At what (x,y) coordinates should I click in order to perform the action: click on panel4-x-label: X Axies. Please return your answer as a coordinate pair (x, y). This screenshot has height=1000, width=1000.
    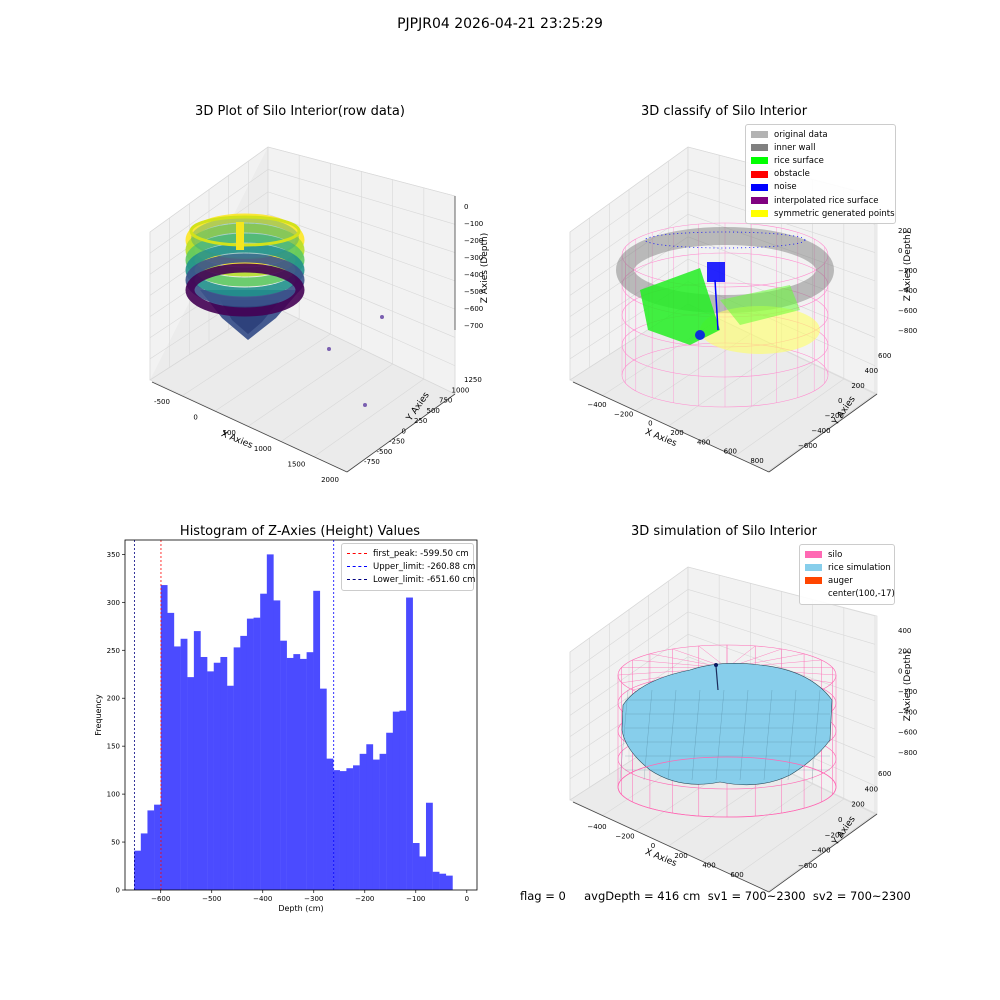
    Looking at the image, I should click on (660, 858).